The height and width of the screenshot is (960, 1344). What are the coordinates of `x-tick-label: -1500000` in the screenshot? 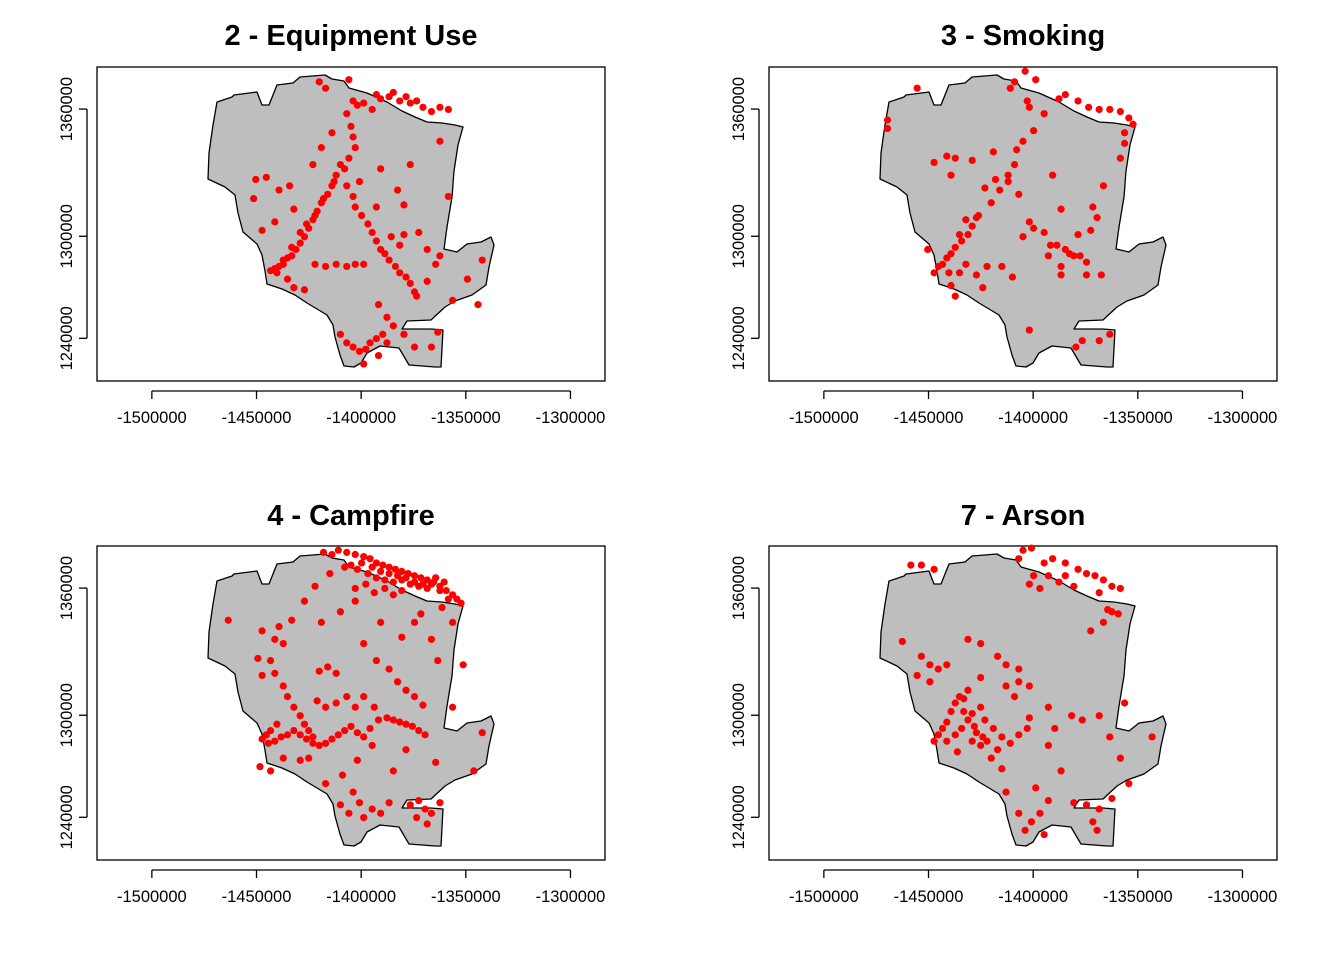 It's located at (824, 418).